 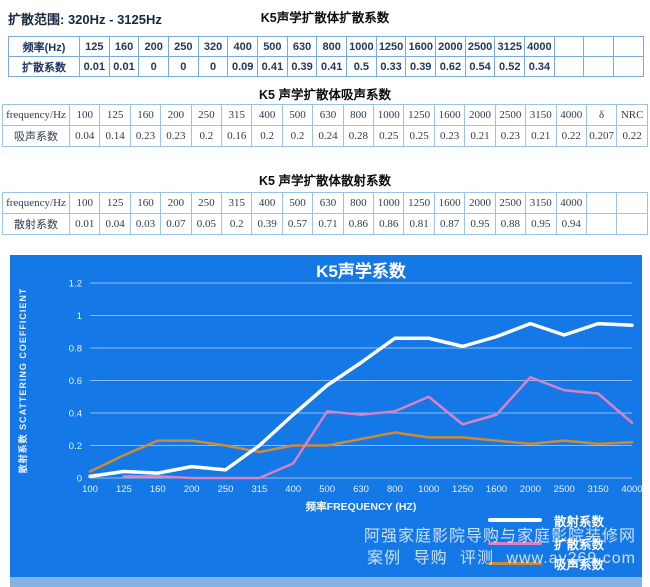 I want to click on frequency-cell: 400, so click(x=243, y=46).